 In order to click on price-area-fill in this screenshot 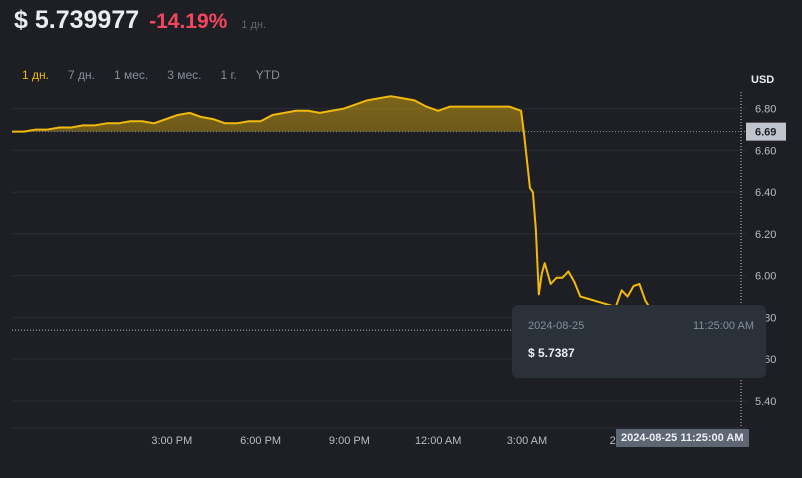, I will do `click(335, 114)`.